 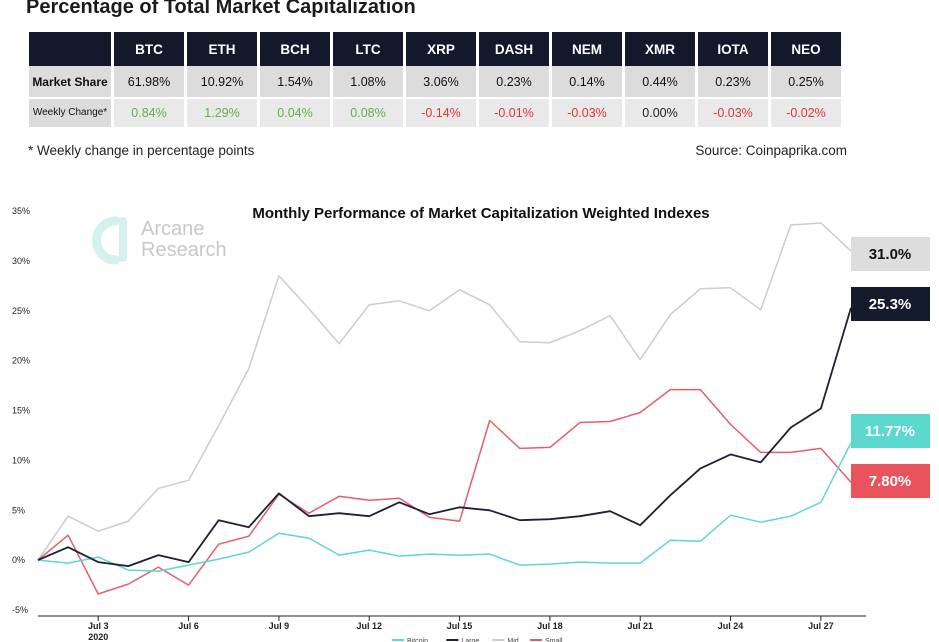 What do you see at coordinates (21, 211) in the screenshot?
I see `y-tick-label: 35%` at bounding box center [21, 211].